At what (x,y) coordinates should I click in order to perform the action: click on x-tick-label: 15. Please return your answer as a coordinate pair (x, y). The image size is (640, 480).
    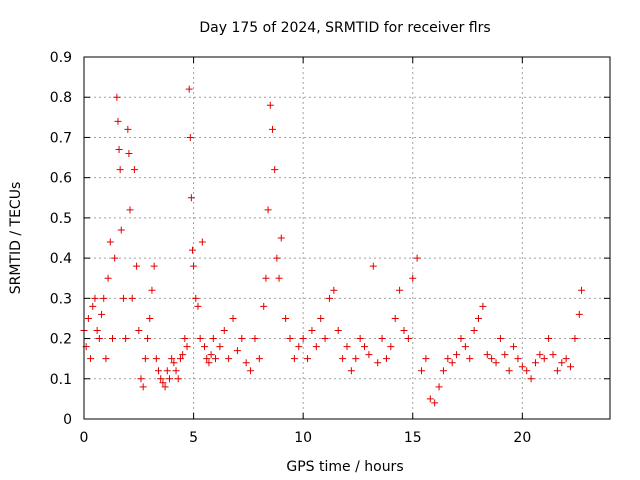
    Looking at the image, I should click on (413, 438).